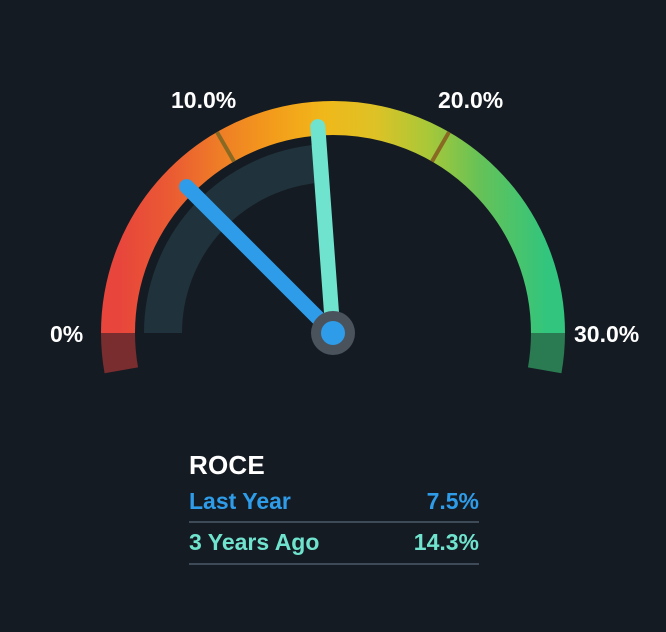 The image size is (666, 632). Describe the element at coordinates (334, 547) in the screenshot. I see `legend-row-three-years-ago: 3 Years Ago 14.3%` at that location.